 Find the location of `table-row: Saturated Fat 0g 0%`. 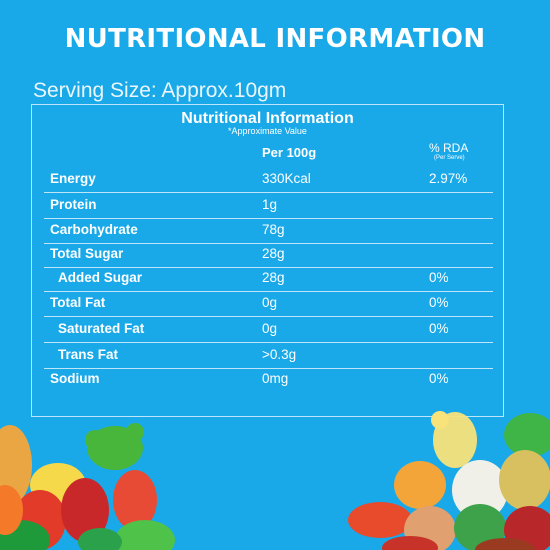

table-row: Saturated Fat 0g 0% is located at coordinates (268, 330).